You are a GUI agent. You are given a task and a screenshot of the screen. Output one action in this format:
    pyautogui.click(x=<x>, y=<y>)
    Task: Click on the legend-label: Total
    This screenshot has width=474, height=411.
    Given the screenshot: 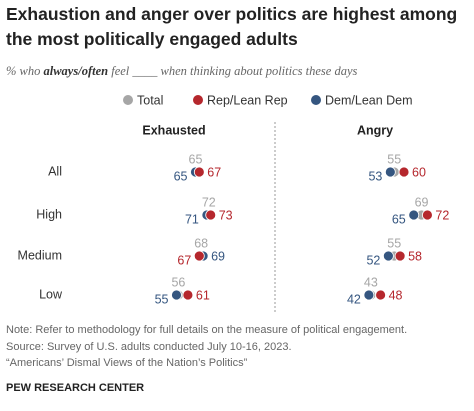 What is the action you would take?
    pyautogui.click(x=150, y=100)
    